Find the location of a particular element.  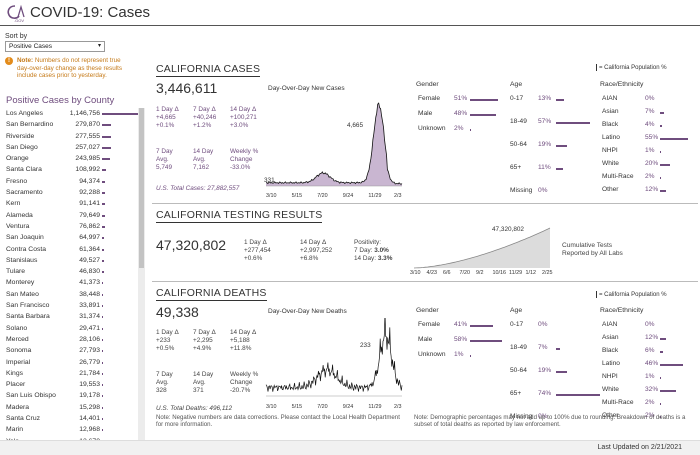

race-header: Race/Ethnicity is located at coordinates (622, 84).